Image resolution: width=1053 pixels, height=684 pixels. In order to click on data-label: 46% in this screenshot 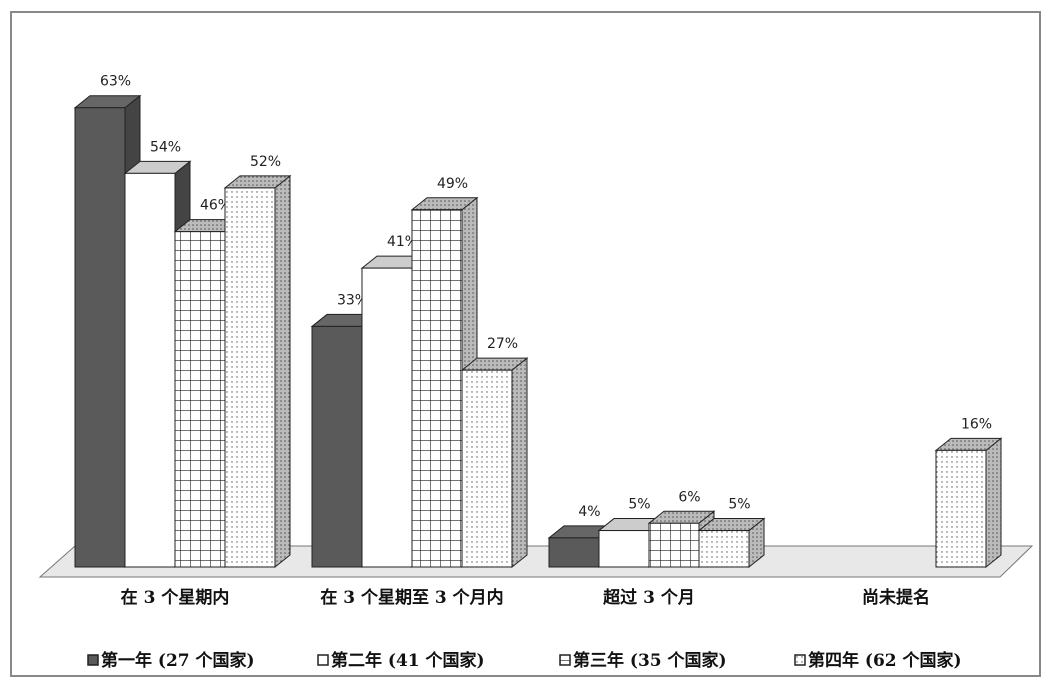, I will do `click(215, 206)`.